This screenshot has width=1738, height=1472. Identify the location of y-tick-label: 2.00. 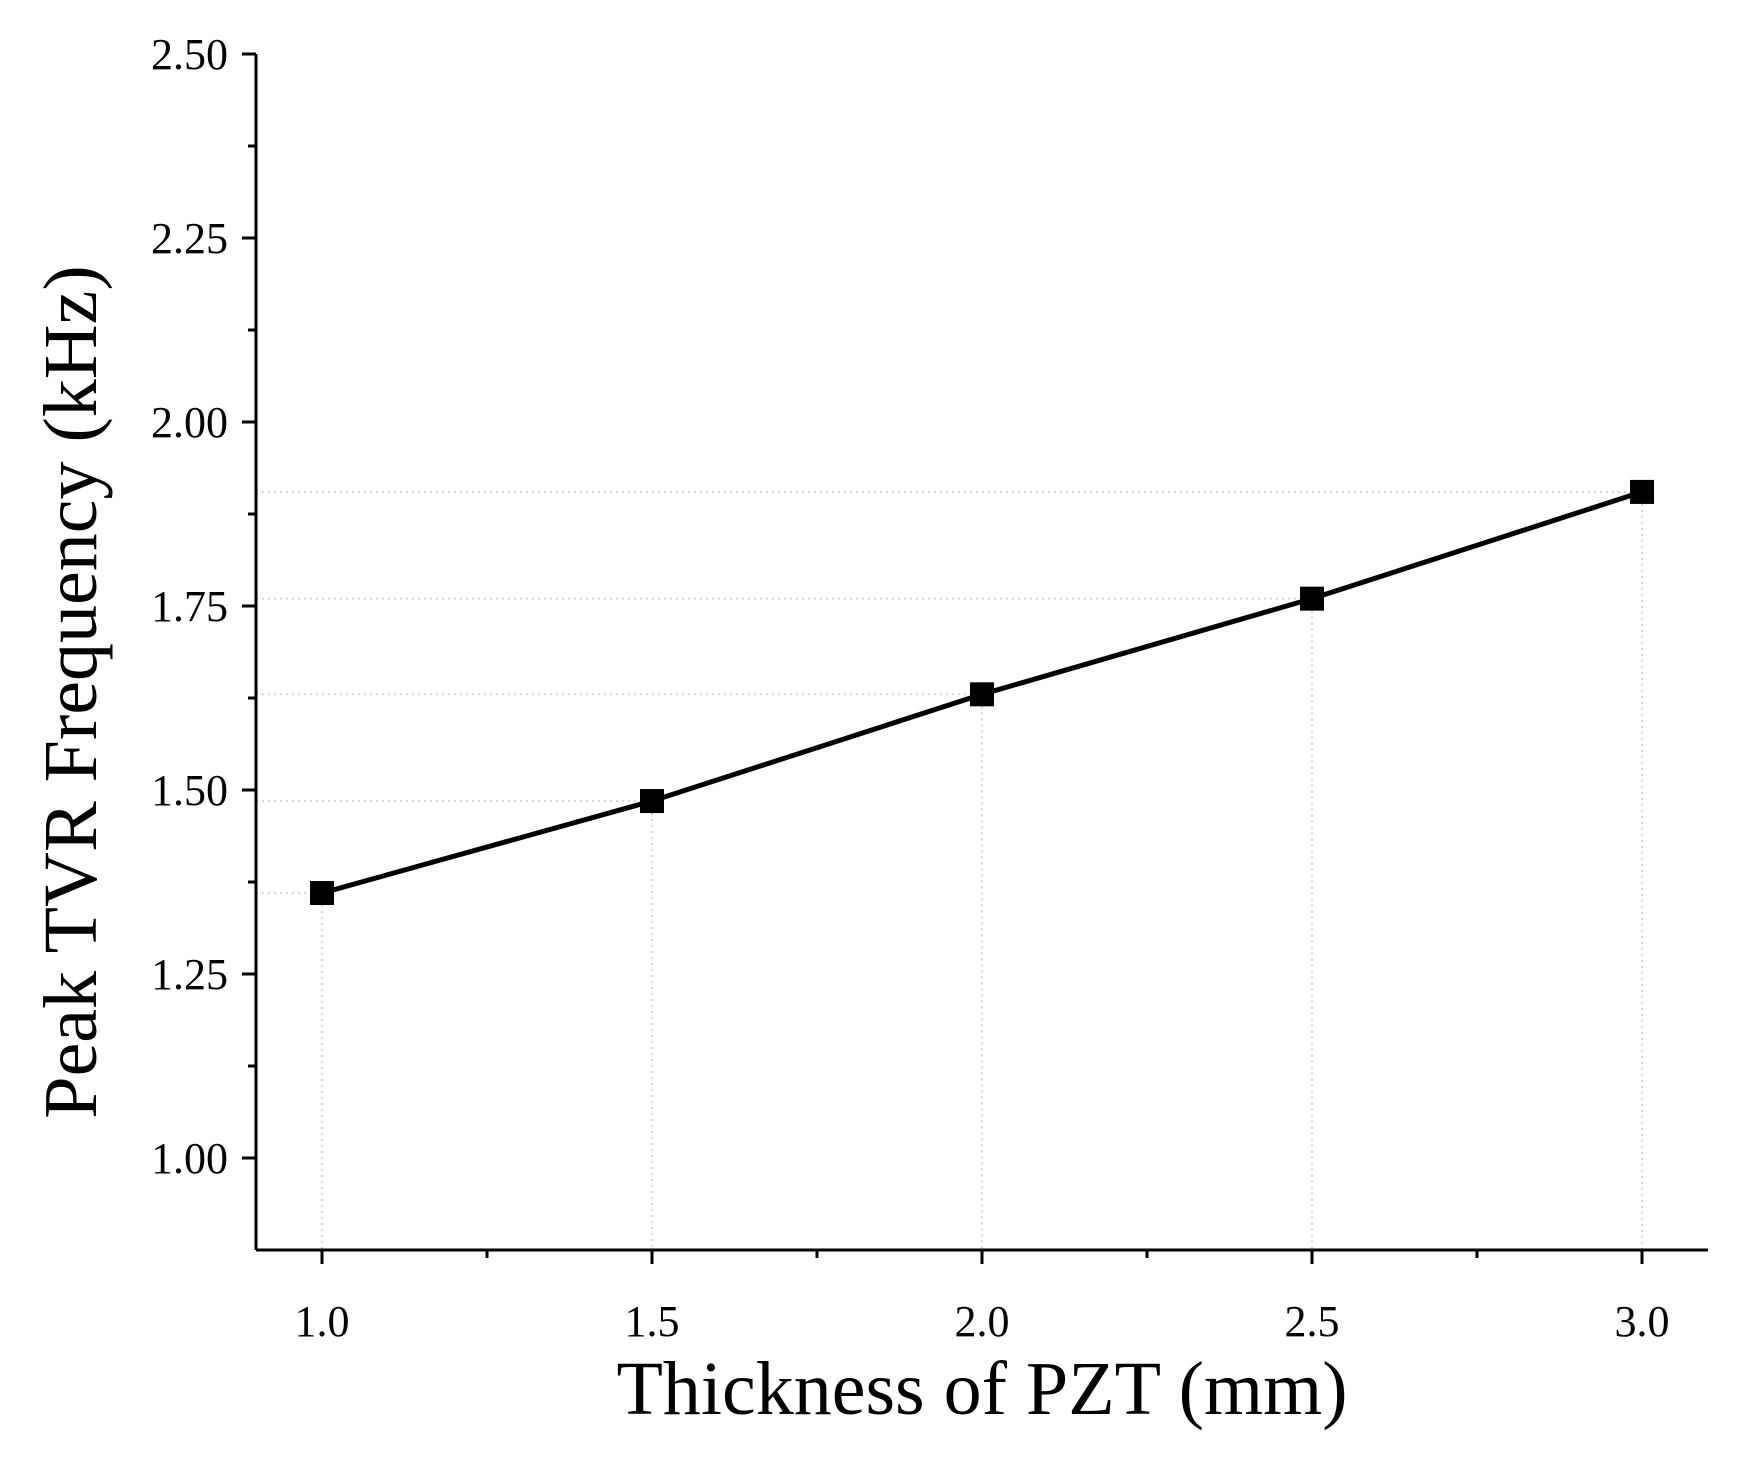
(189, 422).